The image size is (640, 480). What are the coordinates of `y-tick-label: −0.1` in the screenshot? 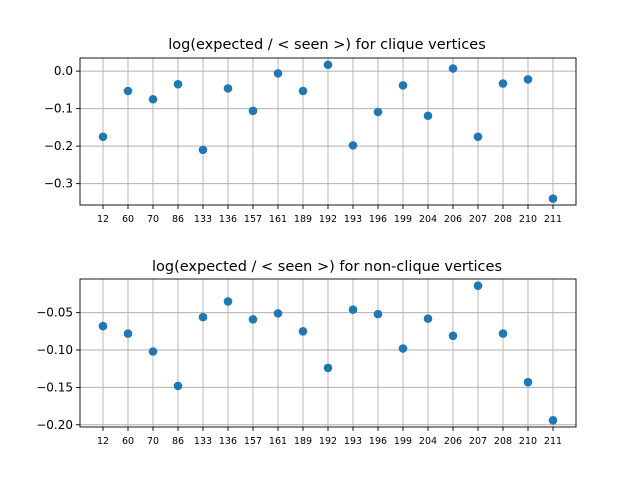 It's located at (58, 109).